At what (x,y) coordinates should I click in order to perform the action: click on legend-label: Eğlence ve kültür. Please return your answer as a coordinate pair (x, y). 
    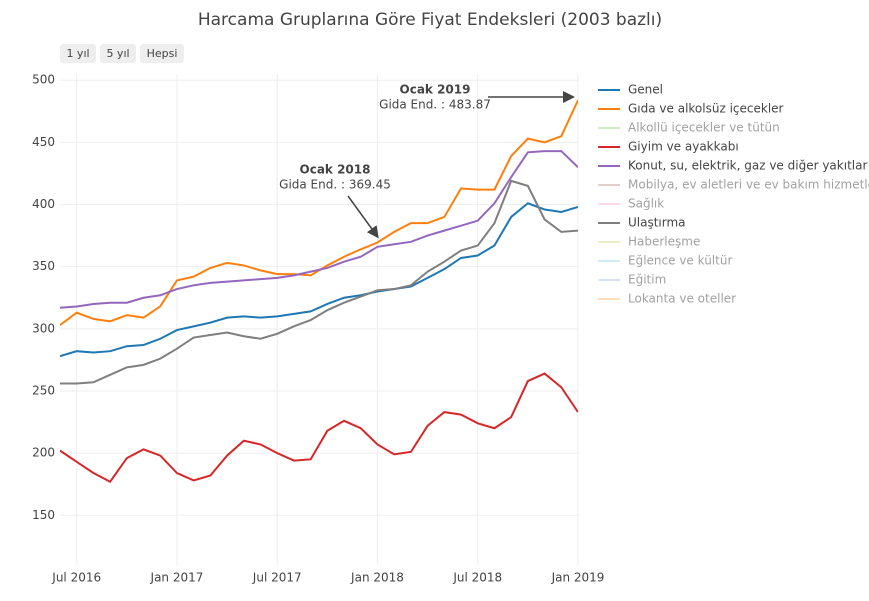
    Looking at the image, I should click on (680, 261).